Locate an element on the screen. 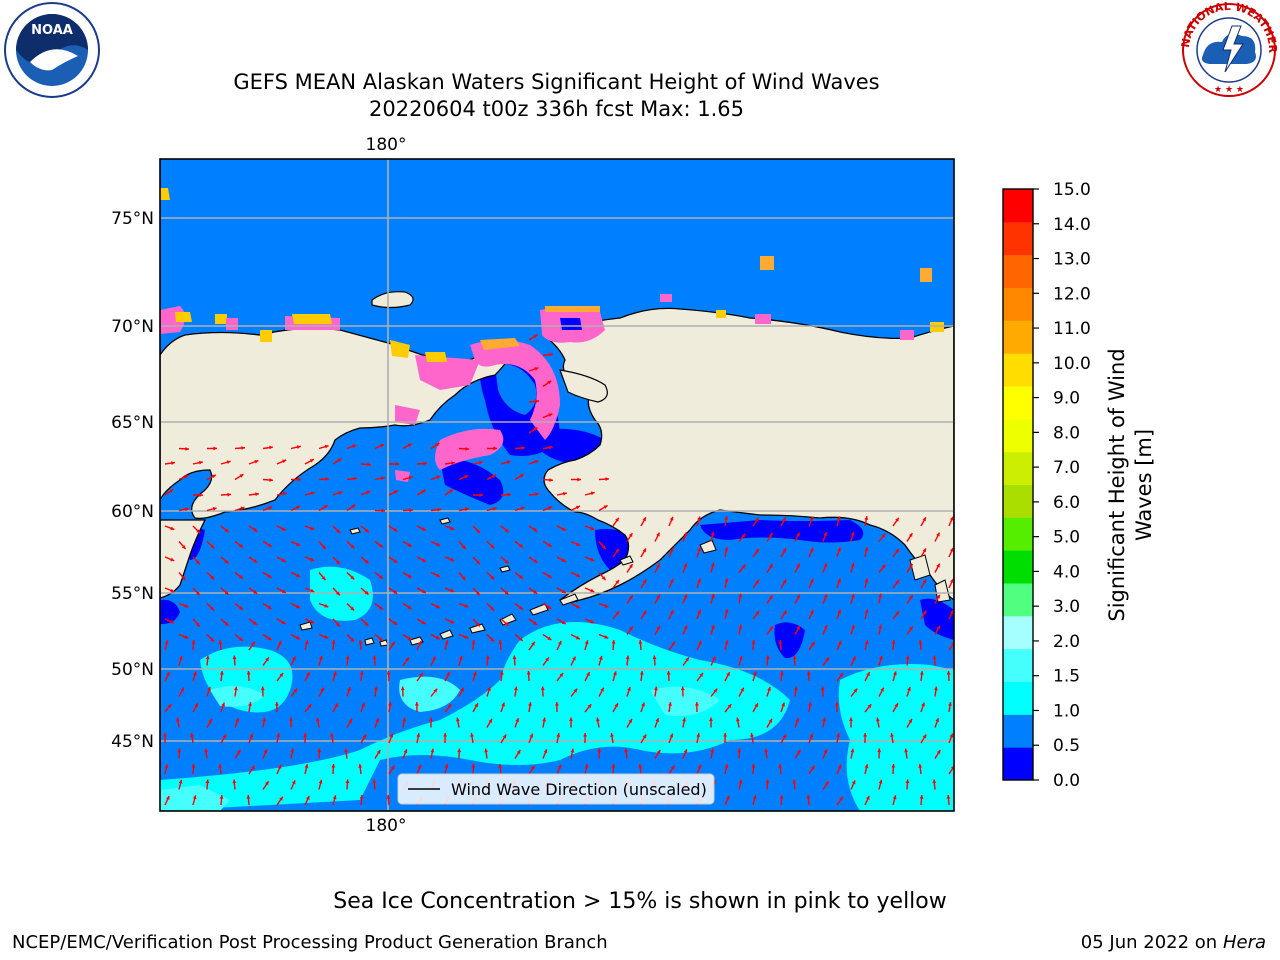  colorbar-tick-label: 3.0 is located at coordinates (1066, 607).